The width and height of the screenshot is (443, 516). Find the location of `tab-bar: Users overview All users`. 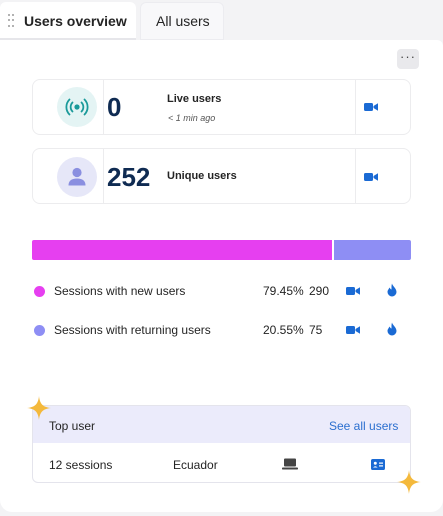

tab-bar: Users overview All users is located at coordinates (221, 20).